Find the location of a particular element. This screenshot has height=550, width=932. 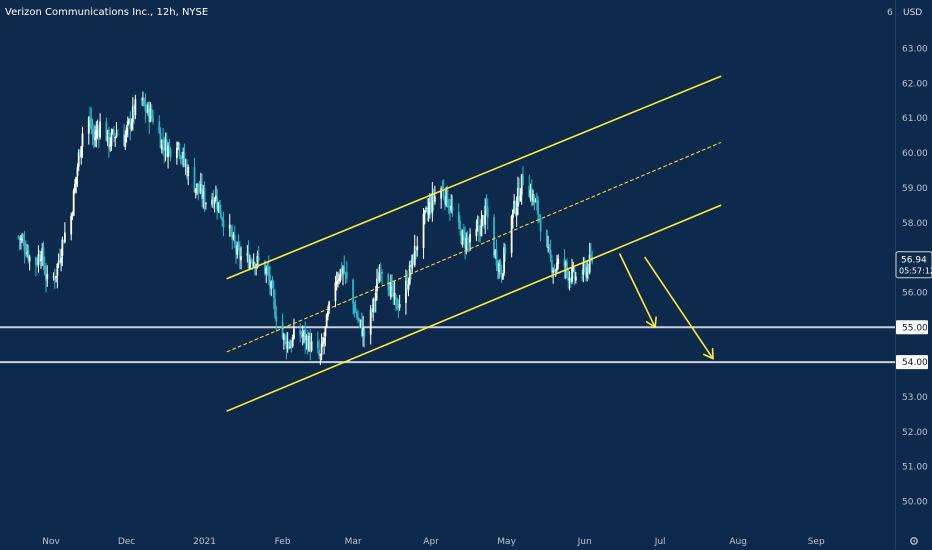

x-tick-label: Apr is located at coordinates (431, 542).